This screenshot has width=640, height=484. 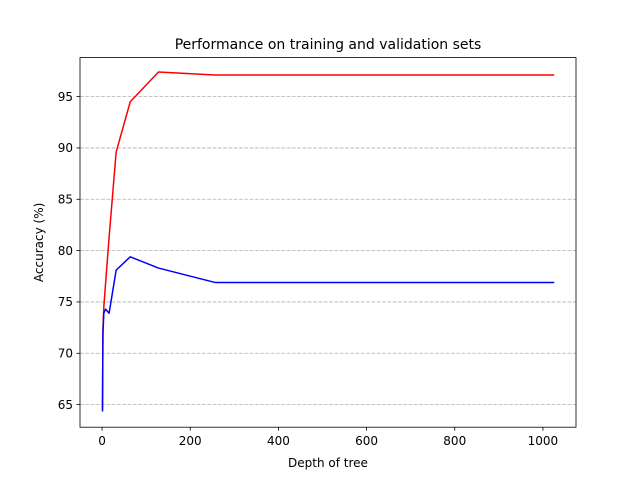 I want to click on y-tick-label: 85, so click(x=65, y=200).